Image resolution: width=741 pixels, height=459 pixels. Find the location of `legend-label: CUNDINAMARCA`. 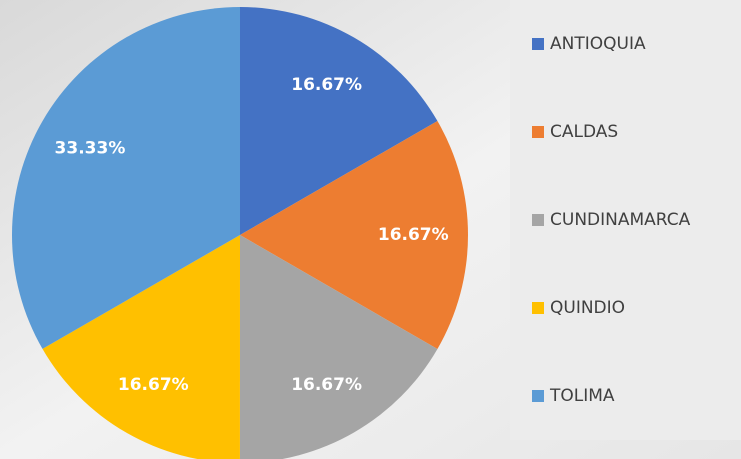

legend-label: CUNDINAMARCA is located at coordinates (620, 220).